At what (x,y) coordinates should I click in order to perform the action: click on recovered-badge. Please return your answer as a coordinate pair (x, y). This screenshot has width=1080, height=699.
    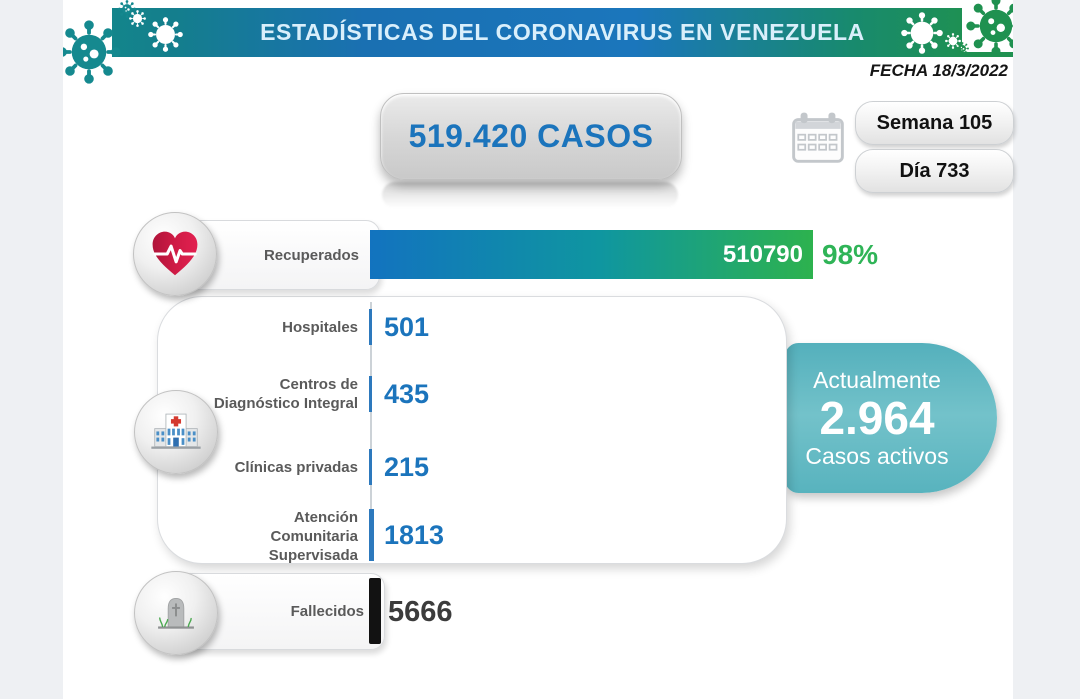
    Looking at the image, I should click on (175, 254).